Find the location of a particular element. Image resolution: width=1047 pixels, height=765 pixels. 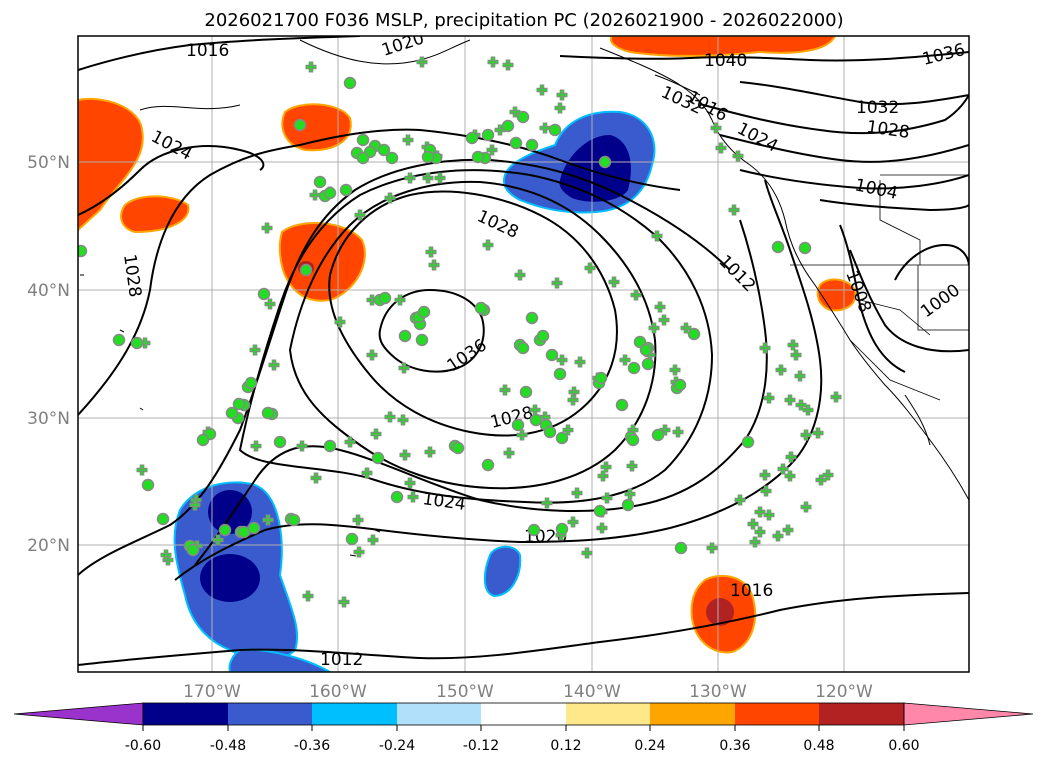

contour-label: 1040 is located at coordinates (725, 61).